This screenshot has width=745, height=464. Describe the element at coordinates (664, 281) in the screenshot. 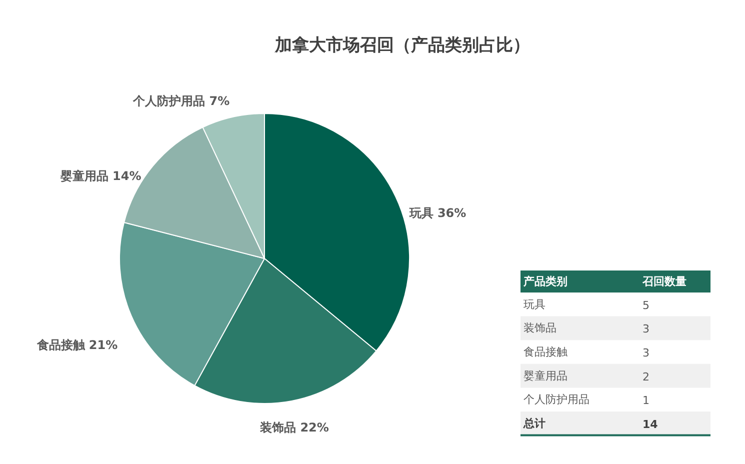

I see `text: 召回数量` at that location.